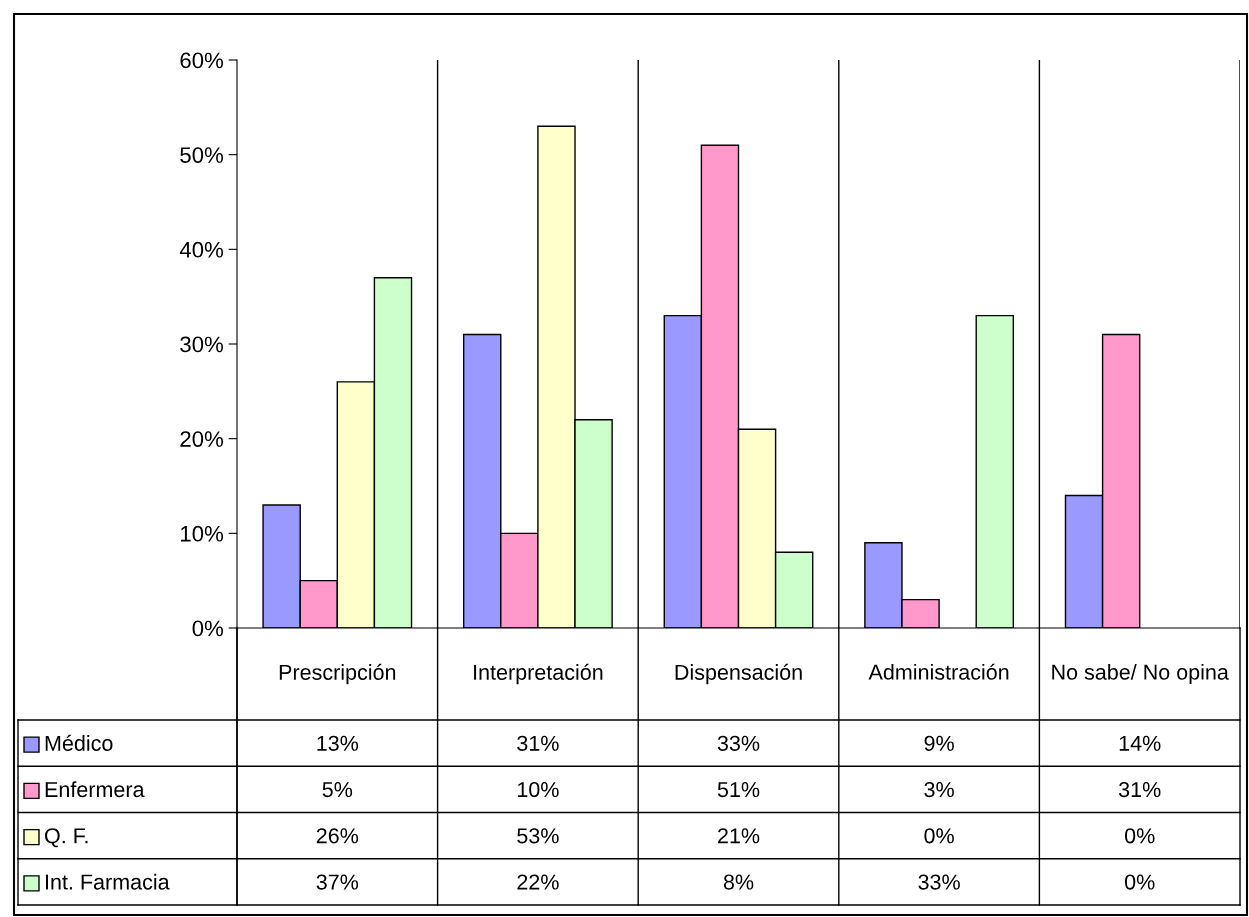 The width and height of the screenshot is (1249, 917). What do you see at coordinates (66, 838) in the screenshot?
I see `legend-label: Q. F.` at bounding box center [66, 838].